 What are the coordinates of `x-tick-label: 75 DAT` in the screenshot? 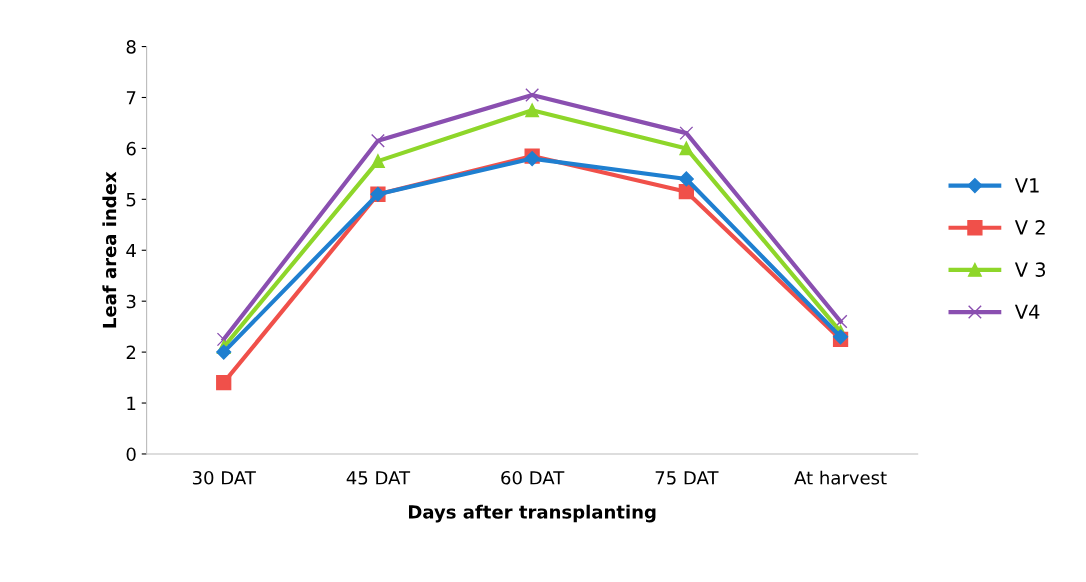 It's located at (687, 478).